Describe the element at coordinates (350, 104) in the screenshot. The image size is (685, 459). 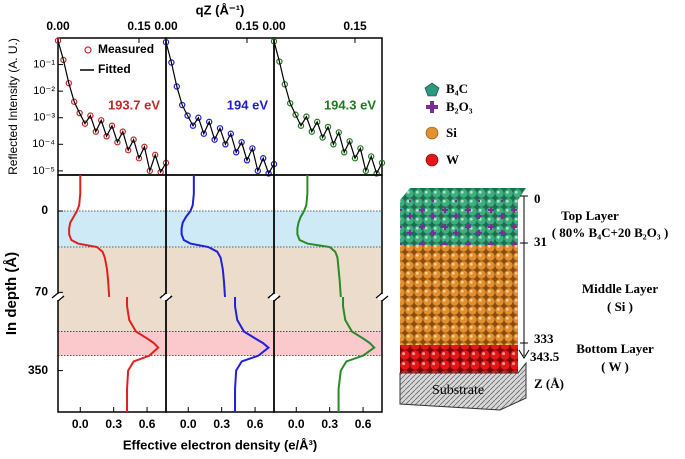
I see `energy-label: 194.3 eV` at that location.